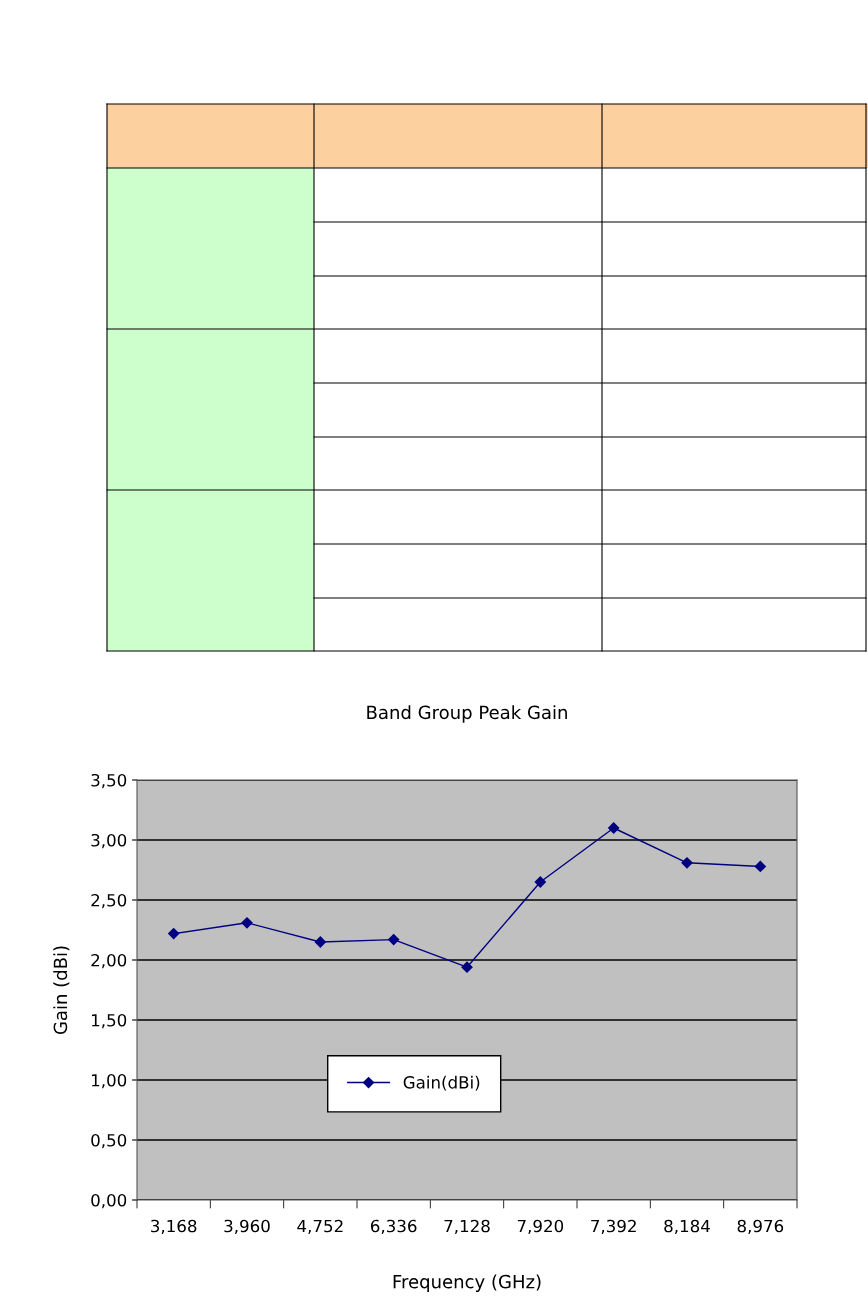  Describe the element at coordinates (109, 1201) in the screenshot. I see `y-tick-label: 0,00` at that location.